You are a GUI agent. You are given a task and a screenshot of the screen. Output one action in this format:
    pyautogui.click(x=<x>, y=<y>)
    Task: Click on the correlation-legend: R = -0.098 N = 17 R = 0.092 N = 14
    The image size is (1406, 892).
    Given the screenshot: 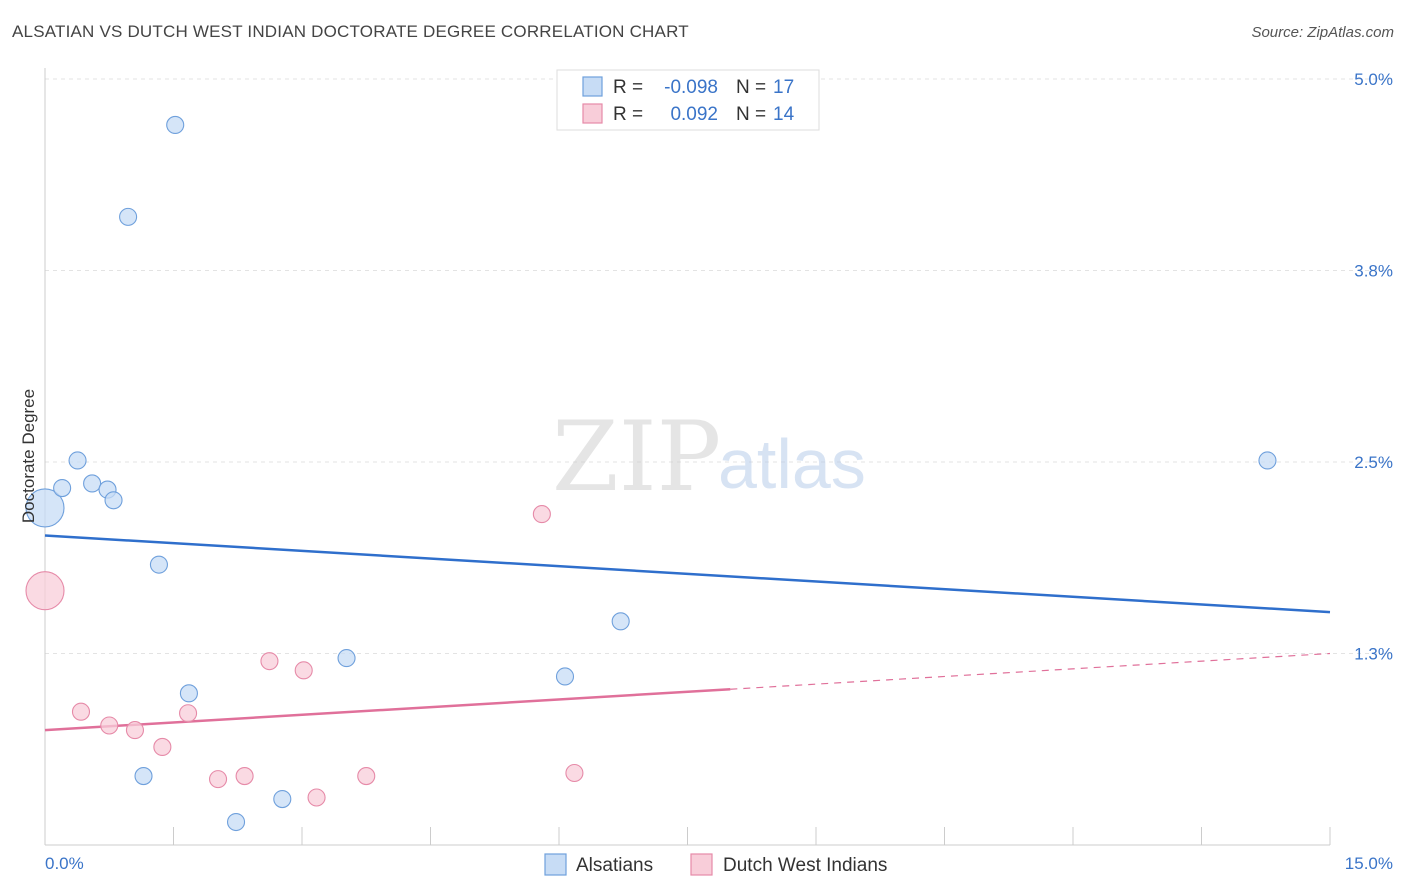 What is the action you would take?
    pyautogui.click(x=688, y=100)
    